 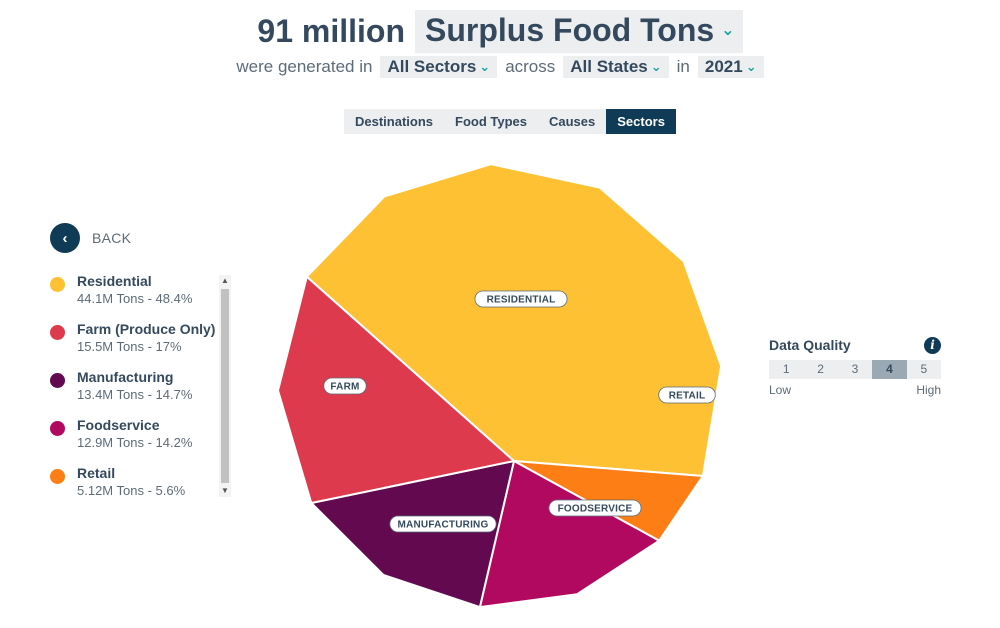 I want to click on year-dropdown: 2021 ⌄, so click(x=730, y=67).